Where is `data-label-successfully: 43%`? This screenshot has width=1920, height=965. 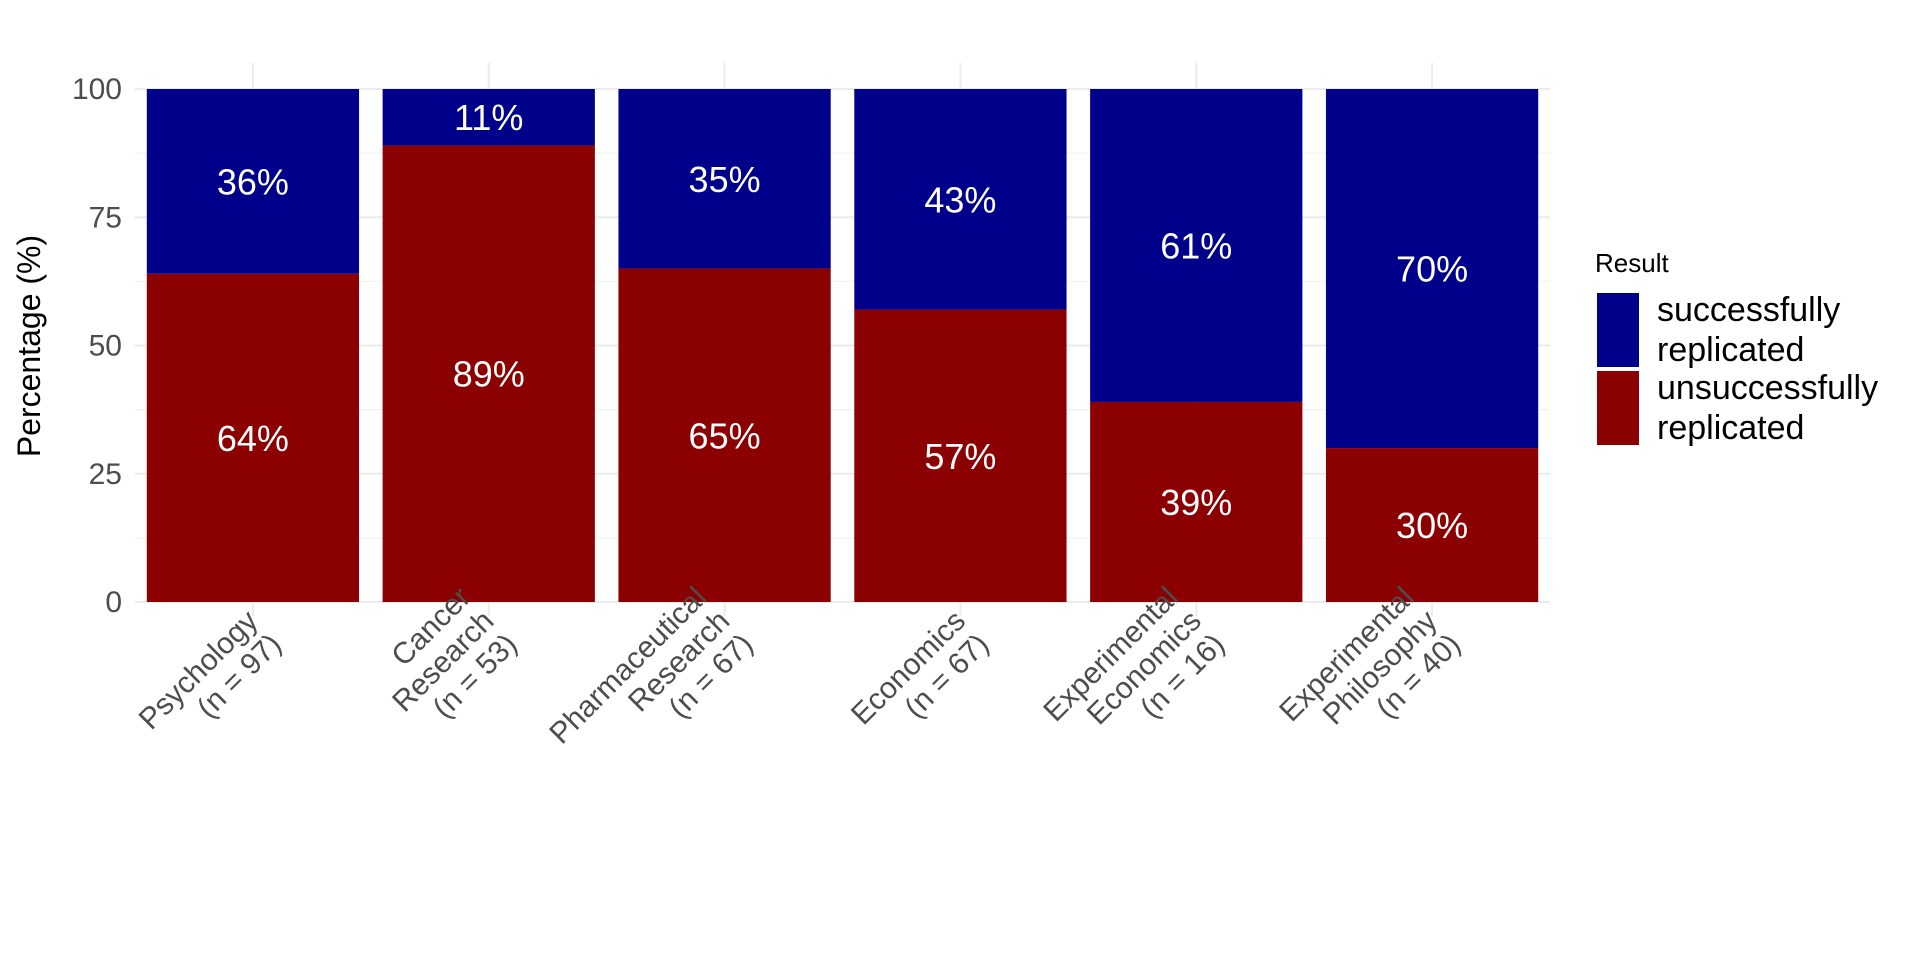
data-label-successfully: 43% is located at coordinates (960, 199).